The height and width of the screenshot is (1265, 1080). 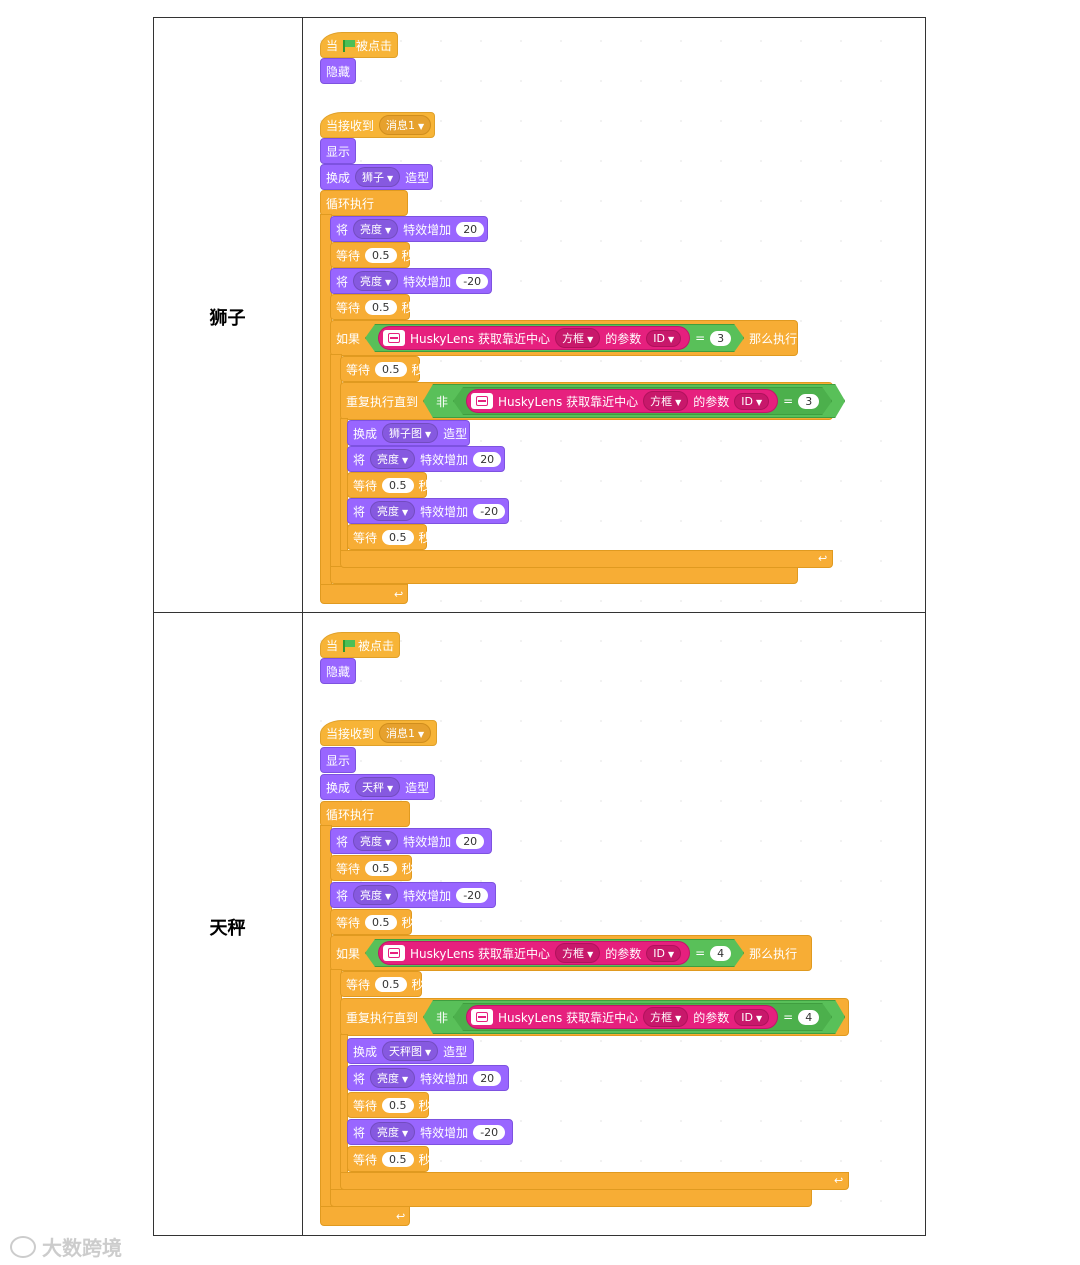 I want to click on costume-dropdown: 天秤 ▼, so click(x=378, y=787).